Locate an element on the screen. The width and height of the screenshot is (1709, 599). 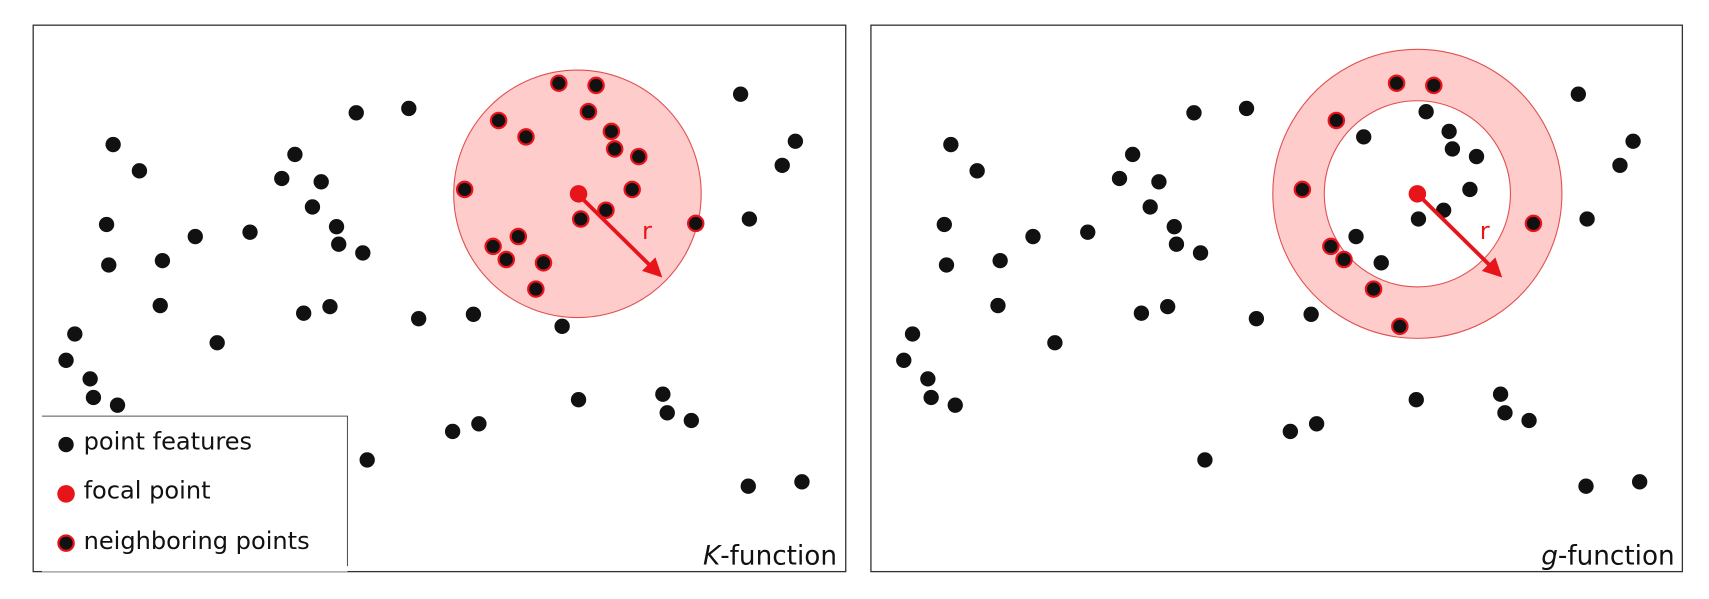
g-radius-label: r is located at coordinates (1485, 231).